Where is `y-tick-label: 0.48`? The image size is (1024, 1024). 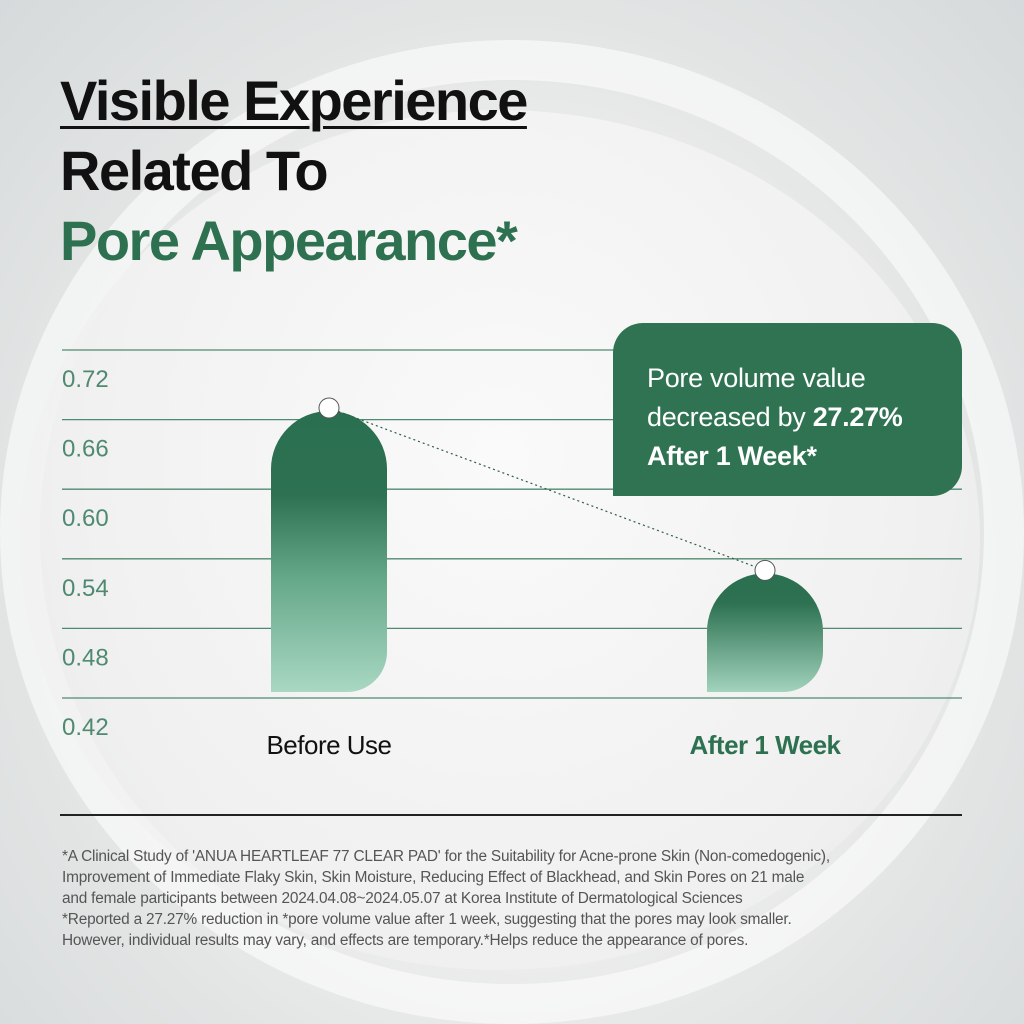
y-tick-label: 0.48 is located at coordinates (85, 657).